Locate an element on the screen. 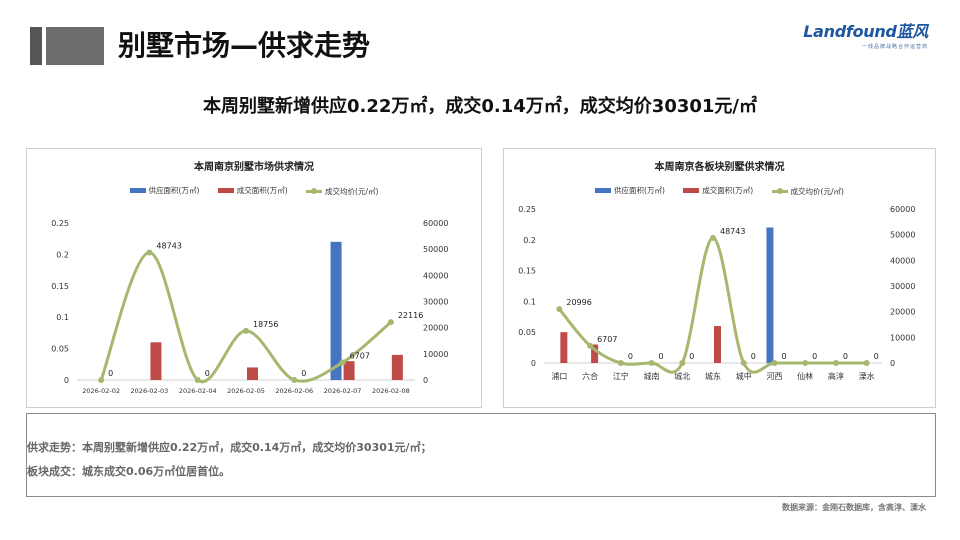 This screenshot has width=960, height=540. y-right-tick-label: 60000 is located at coordinates (435, 223).